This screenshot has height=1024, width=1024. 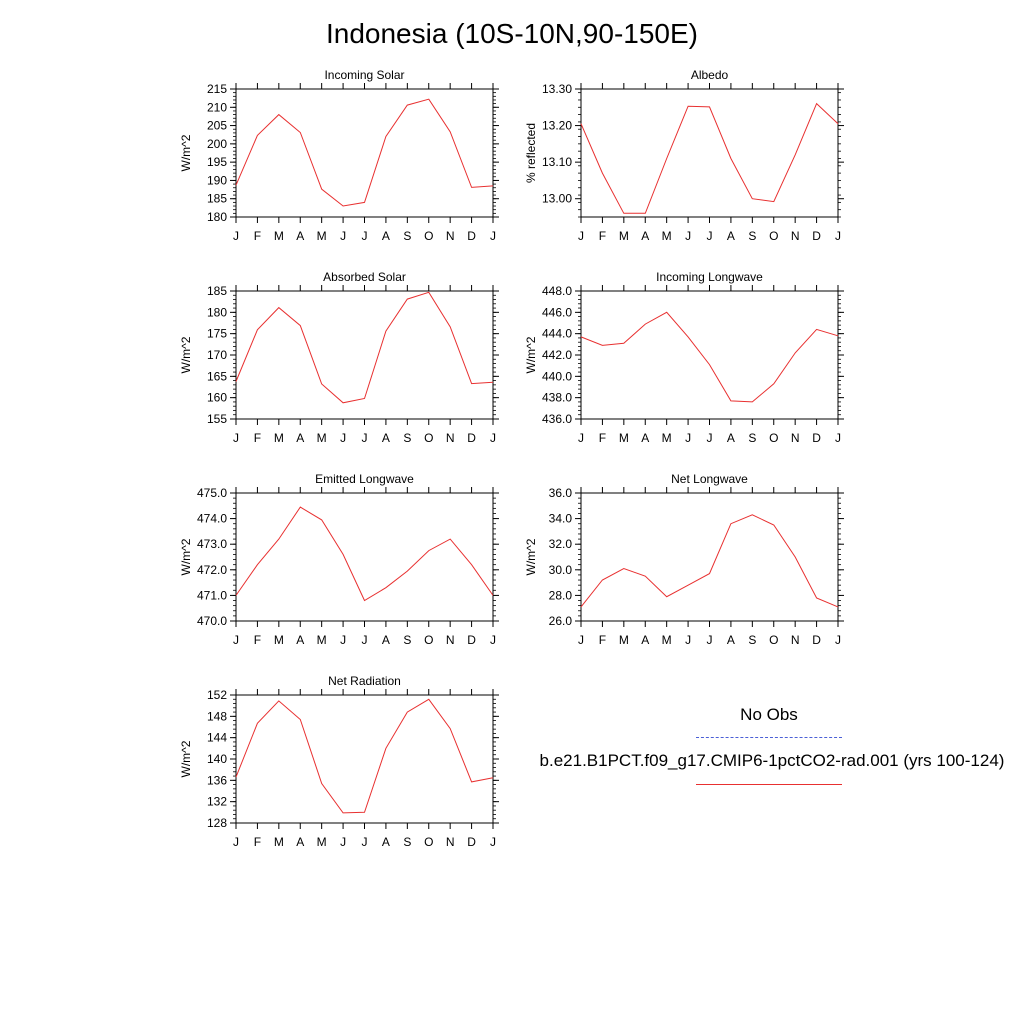 I want to click on y-tick-label: 140, so click(x=217, y=759).